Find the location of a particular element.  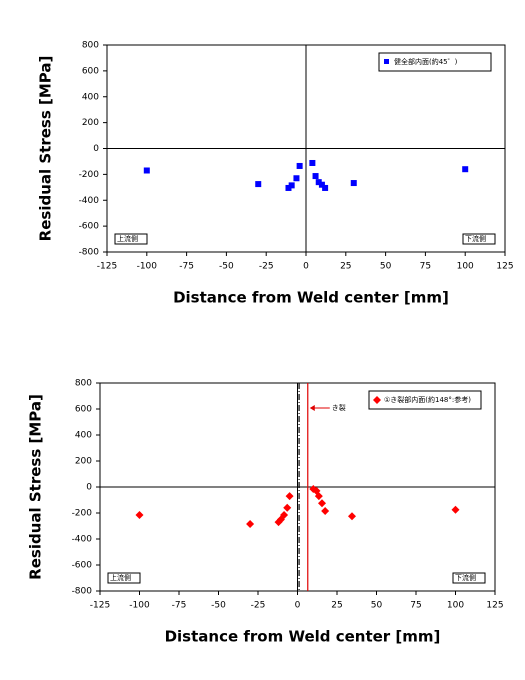

legend-label: ①き裂部内面(約148°:参考) is located at coordinates (427, 399).